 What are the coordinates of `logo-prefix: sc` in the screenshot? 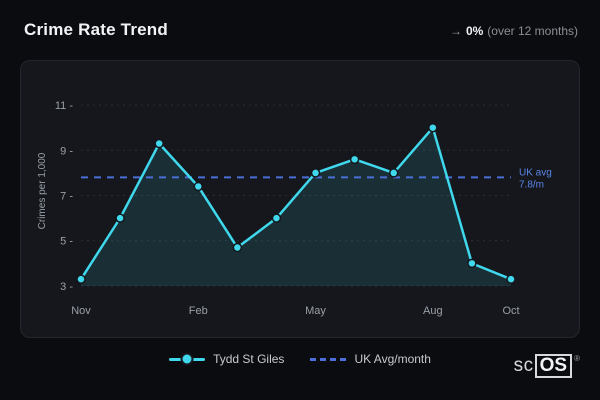 It's located at (523, 366).